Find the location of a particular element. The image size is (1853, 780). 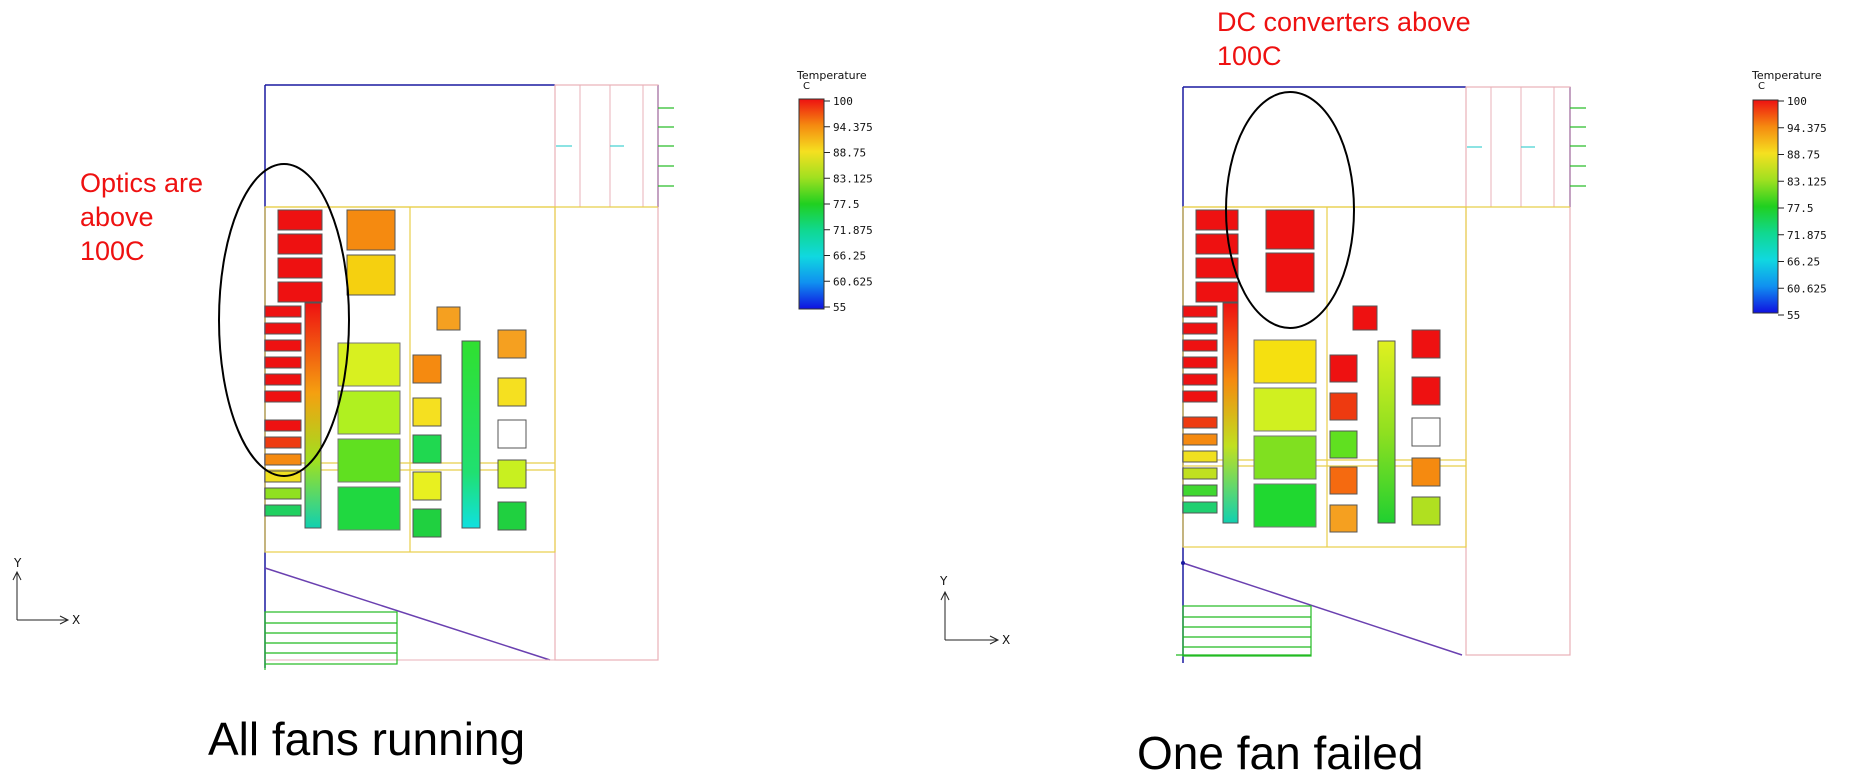

annotation-dc-converters: DC converters above 100C is located at coordinates (1344, 39).